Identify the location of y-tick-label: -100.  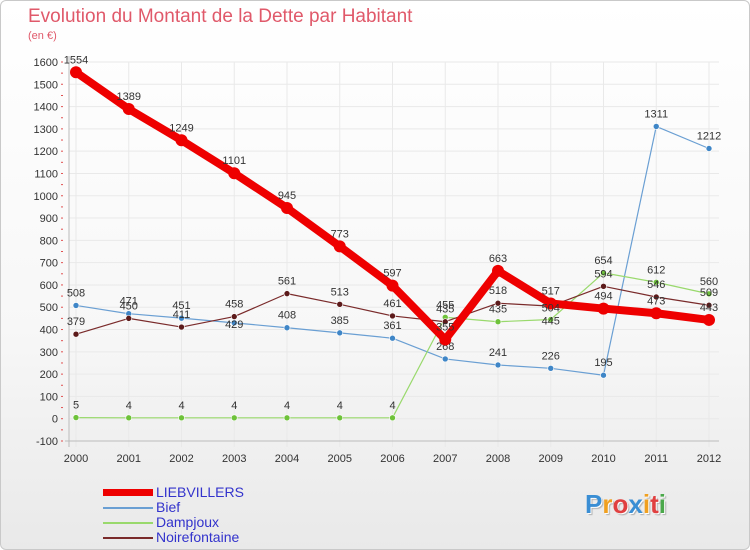
(47, 442).